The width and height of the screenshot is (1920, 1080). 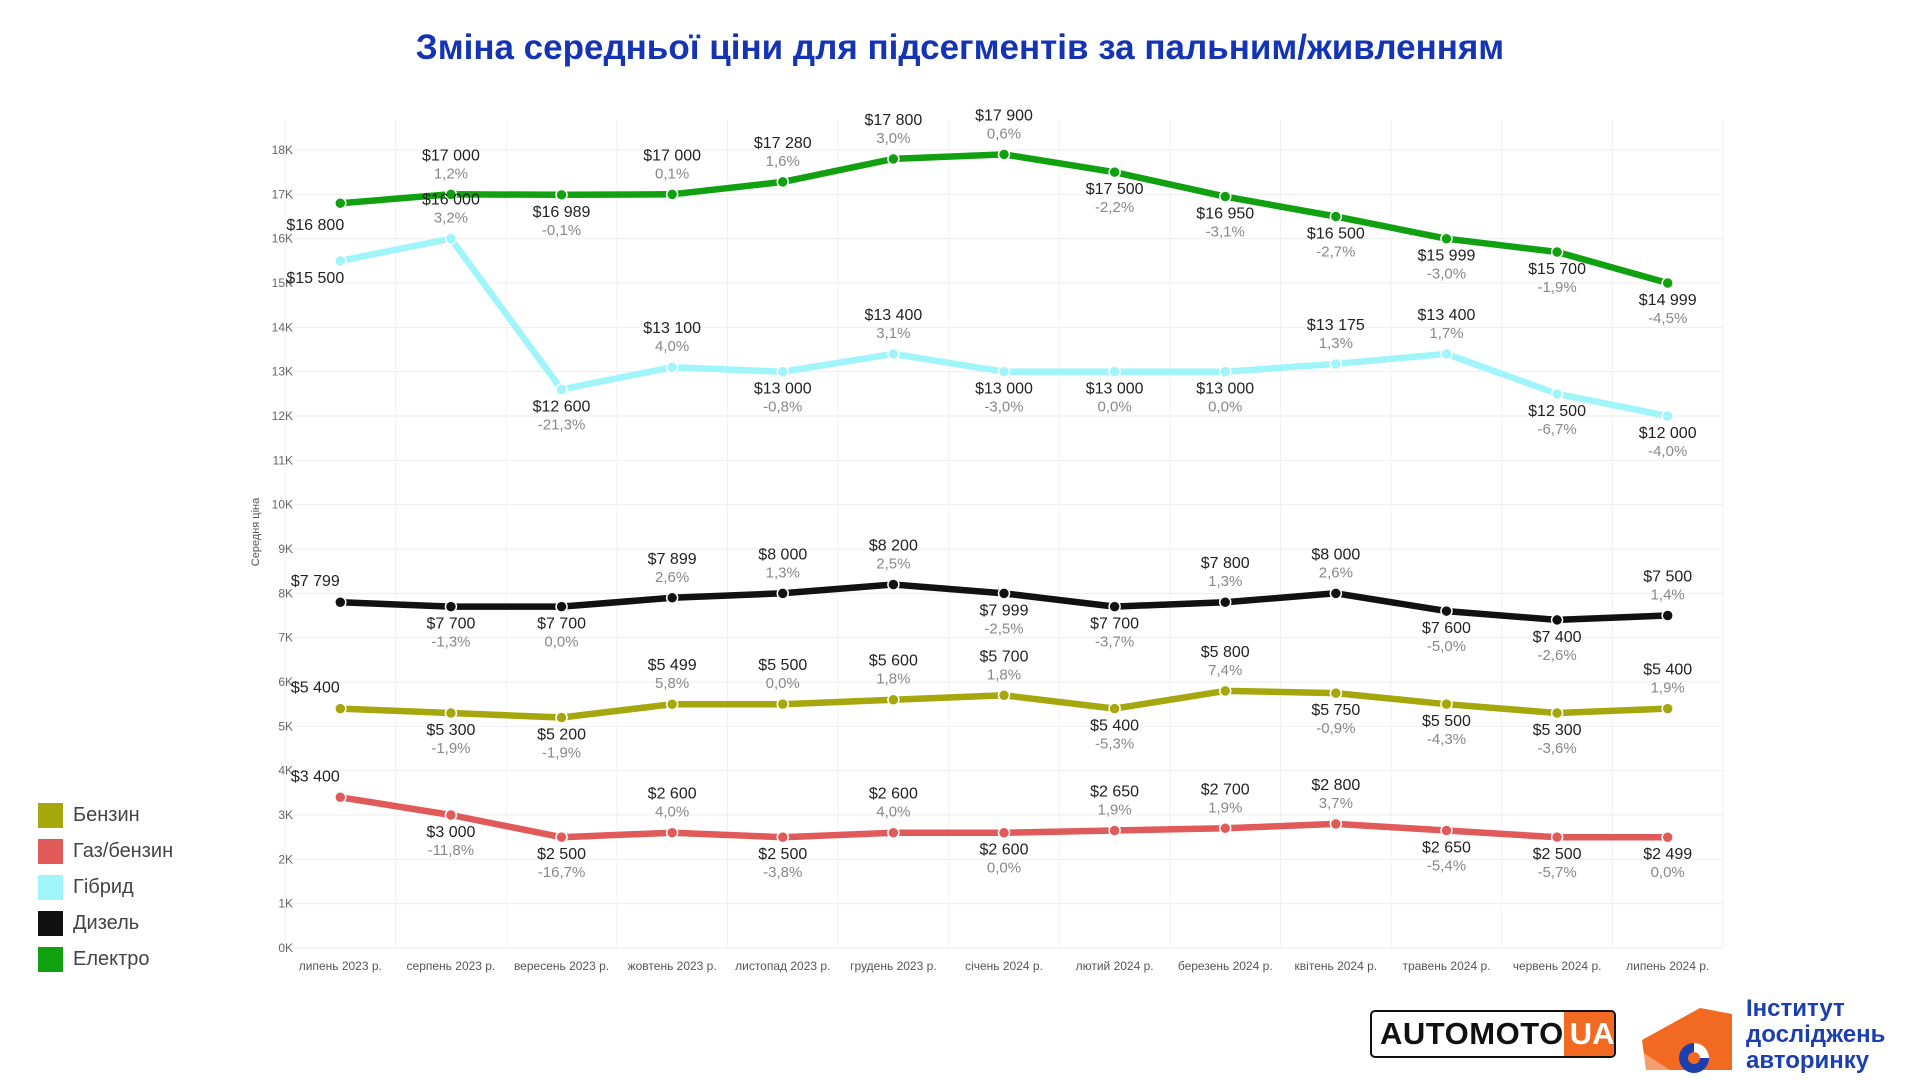 I want to click on legend-item-gas: Газ/бензин, so click(x=105, y=851).